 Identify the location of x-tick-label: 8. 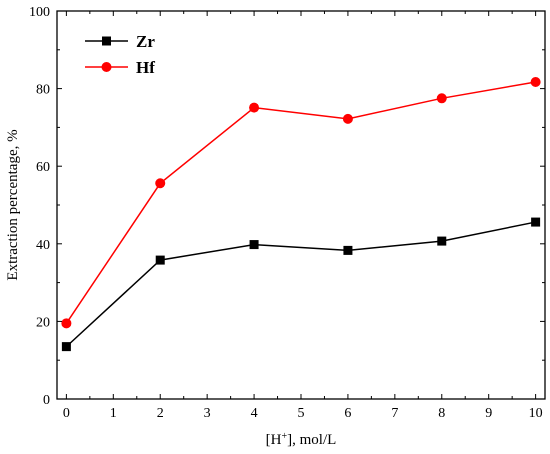
(441, 413).